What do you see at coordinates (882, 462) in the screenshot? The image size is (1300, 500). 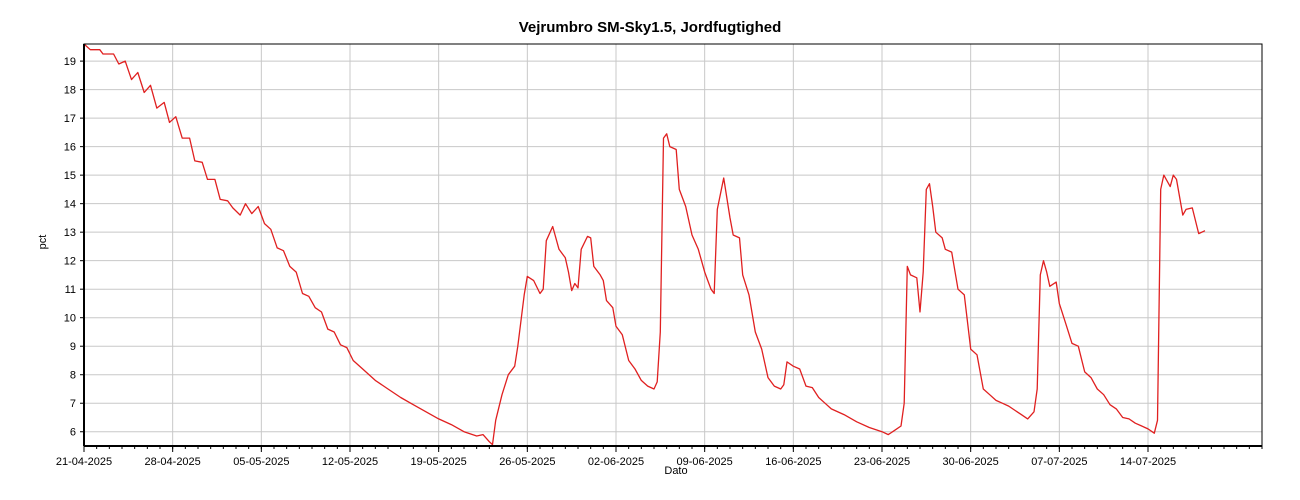 I see `x-tick-label: 23-06-2025` at bounding box center [882, 462].